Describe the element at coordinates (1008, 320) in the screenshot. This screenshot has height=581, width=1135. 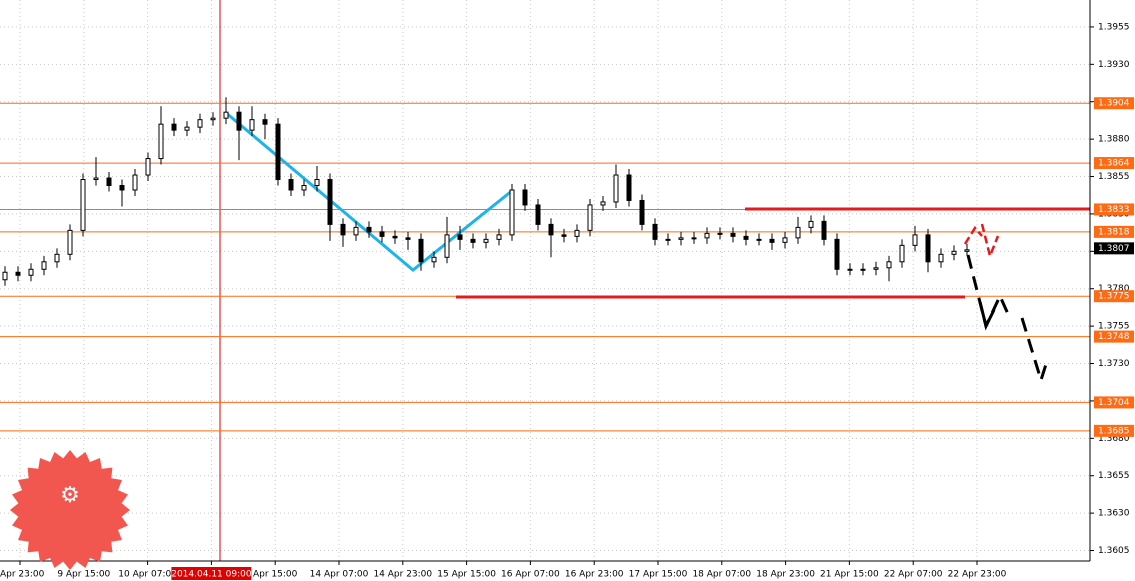
I see `forecast-path` at that location.